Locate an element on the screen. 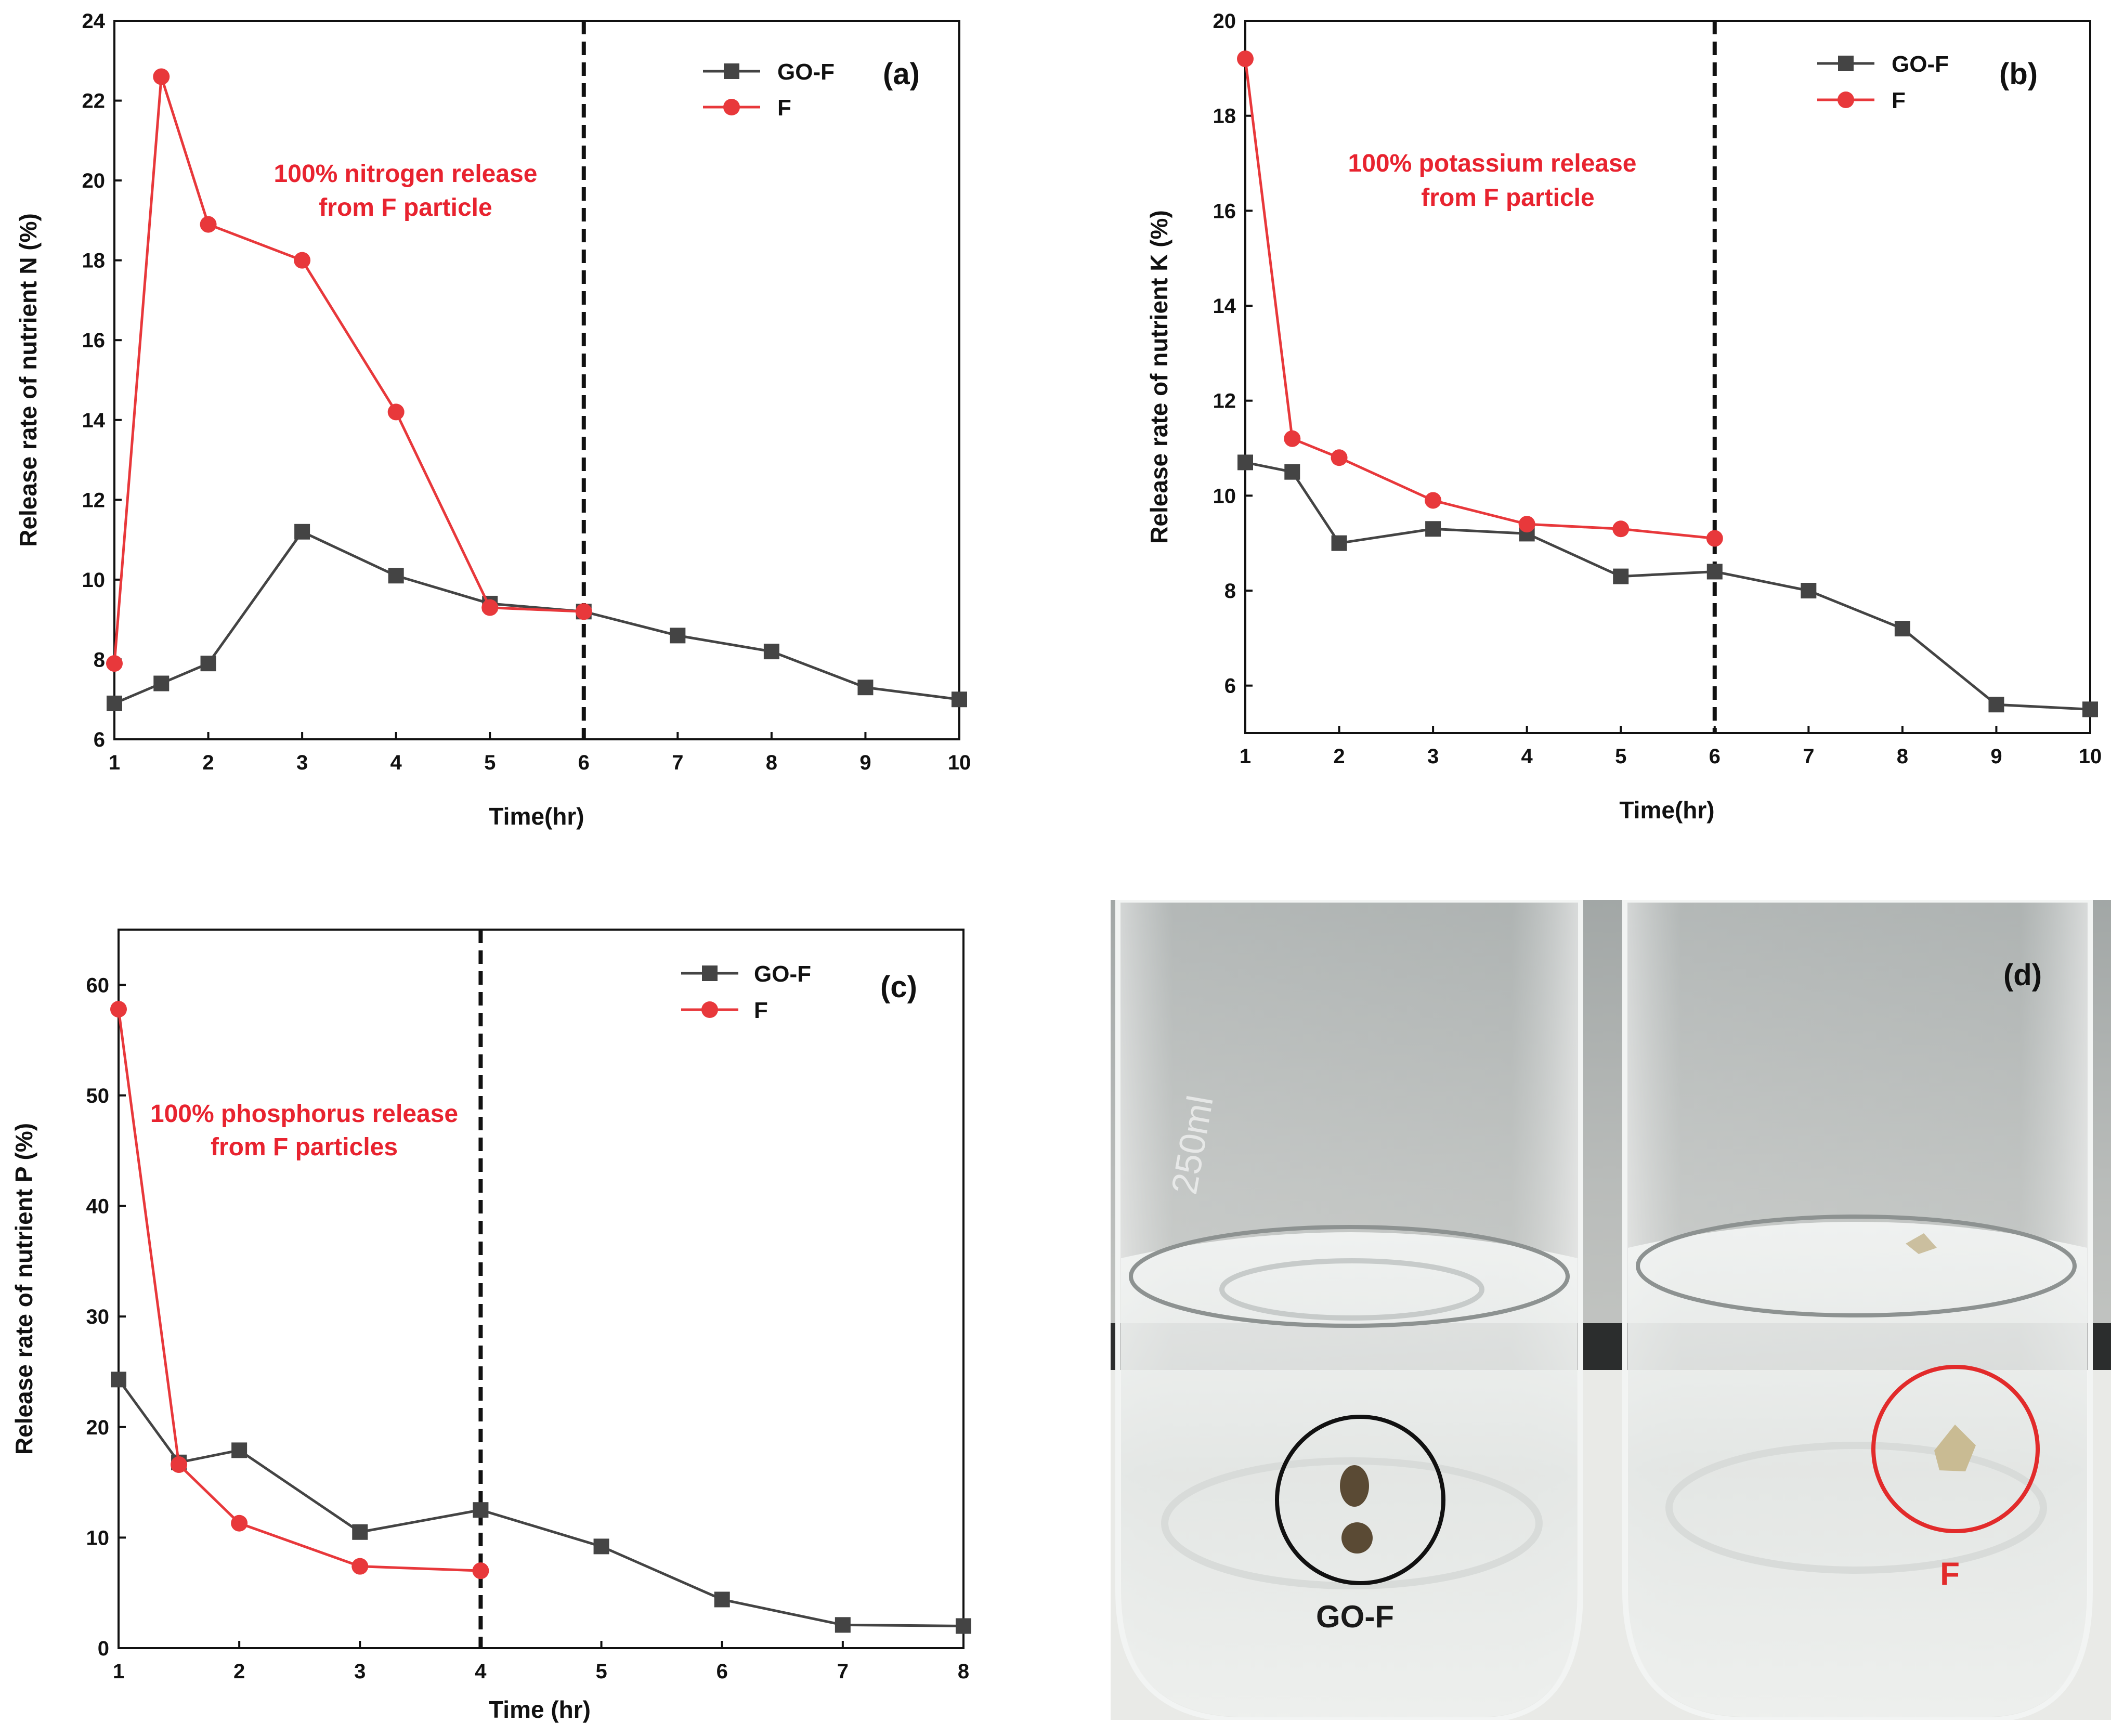 This screenshot has height=1736, width=2124. x-tick-label-b-1: 1 is located at coordinates (1245, 756).